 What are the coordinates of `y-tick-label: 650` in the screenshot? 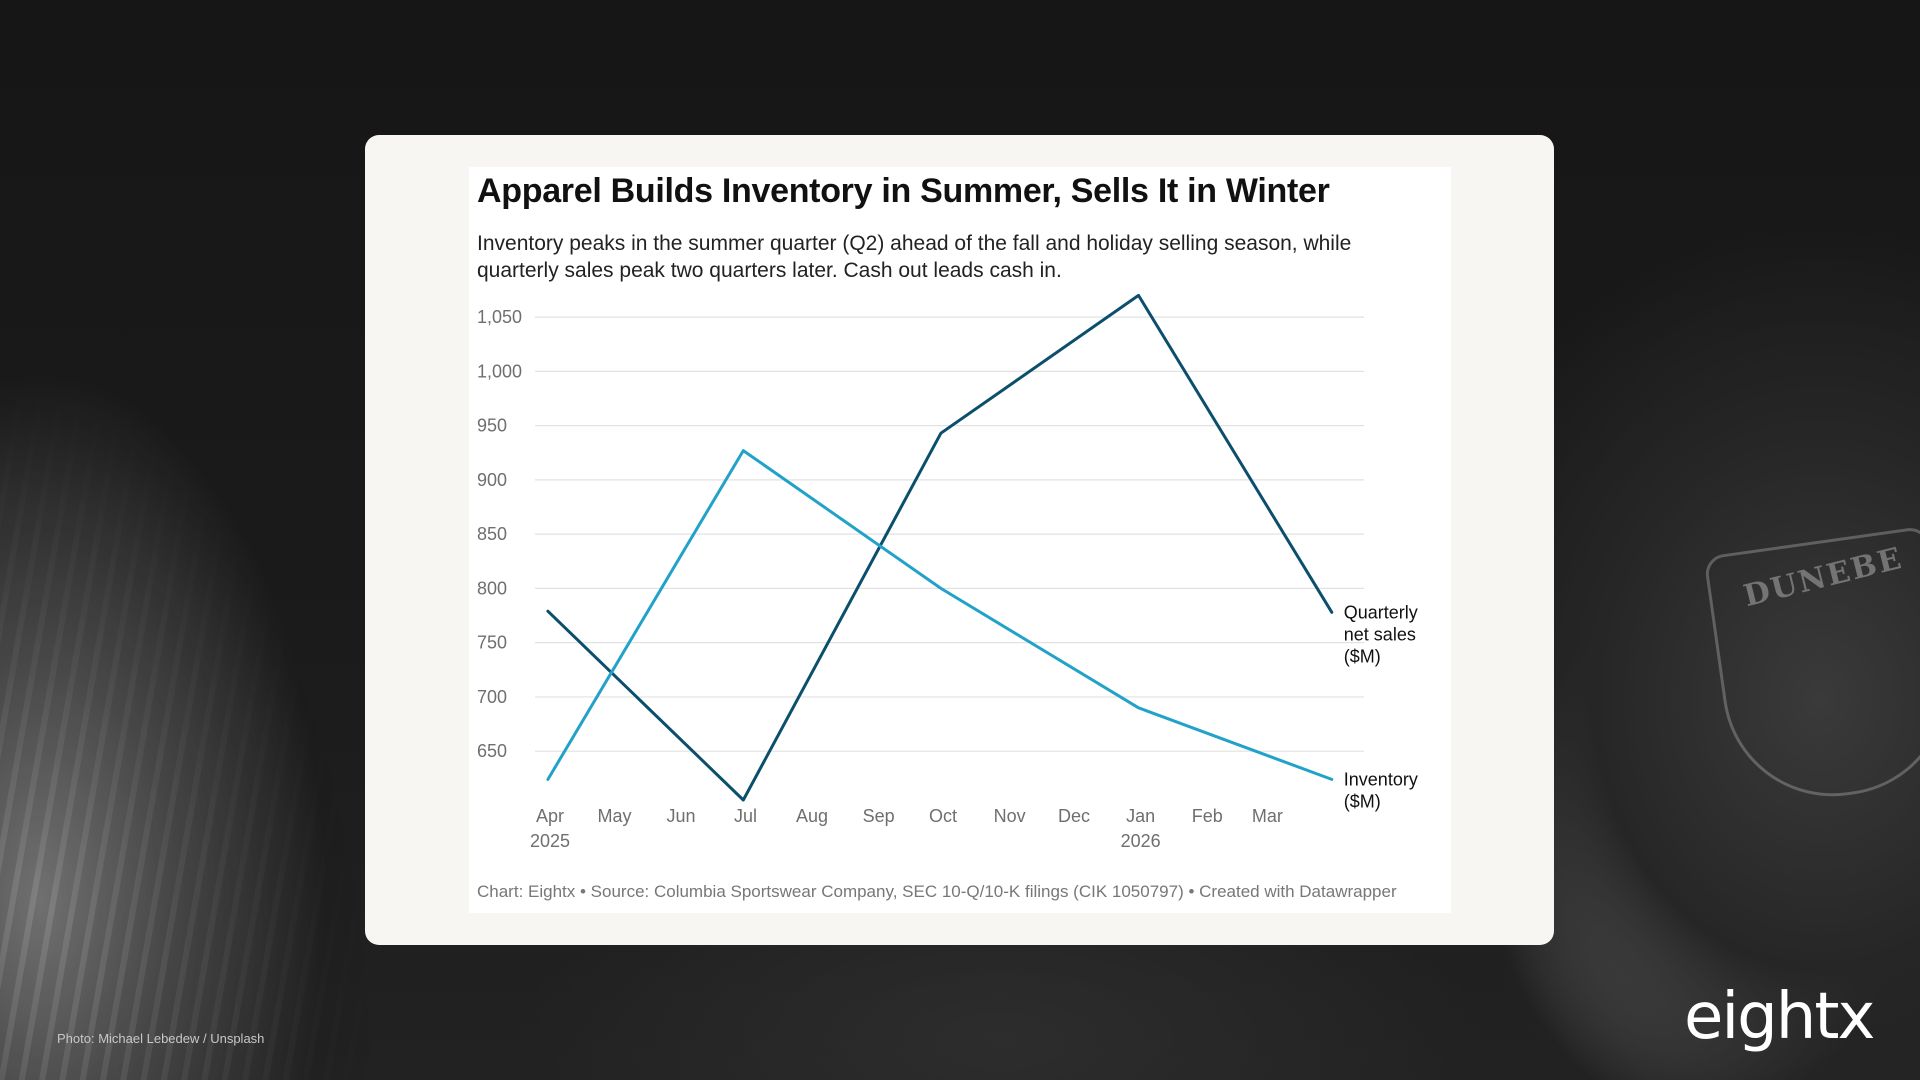 It's located at (492, 751).